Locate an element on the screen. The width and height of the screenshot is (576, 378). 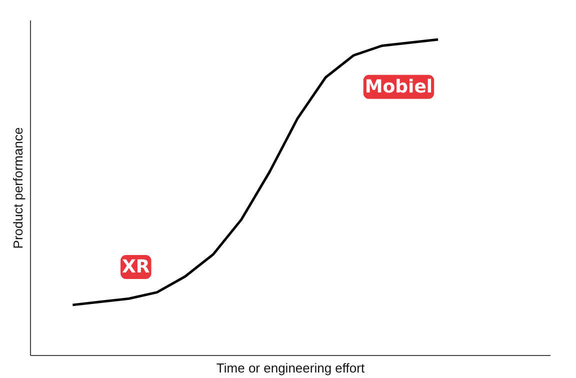
y-axis-title: Product performance is located at coordinates (18, 188).